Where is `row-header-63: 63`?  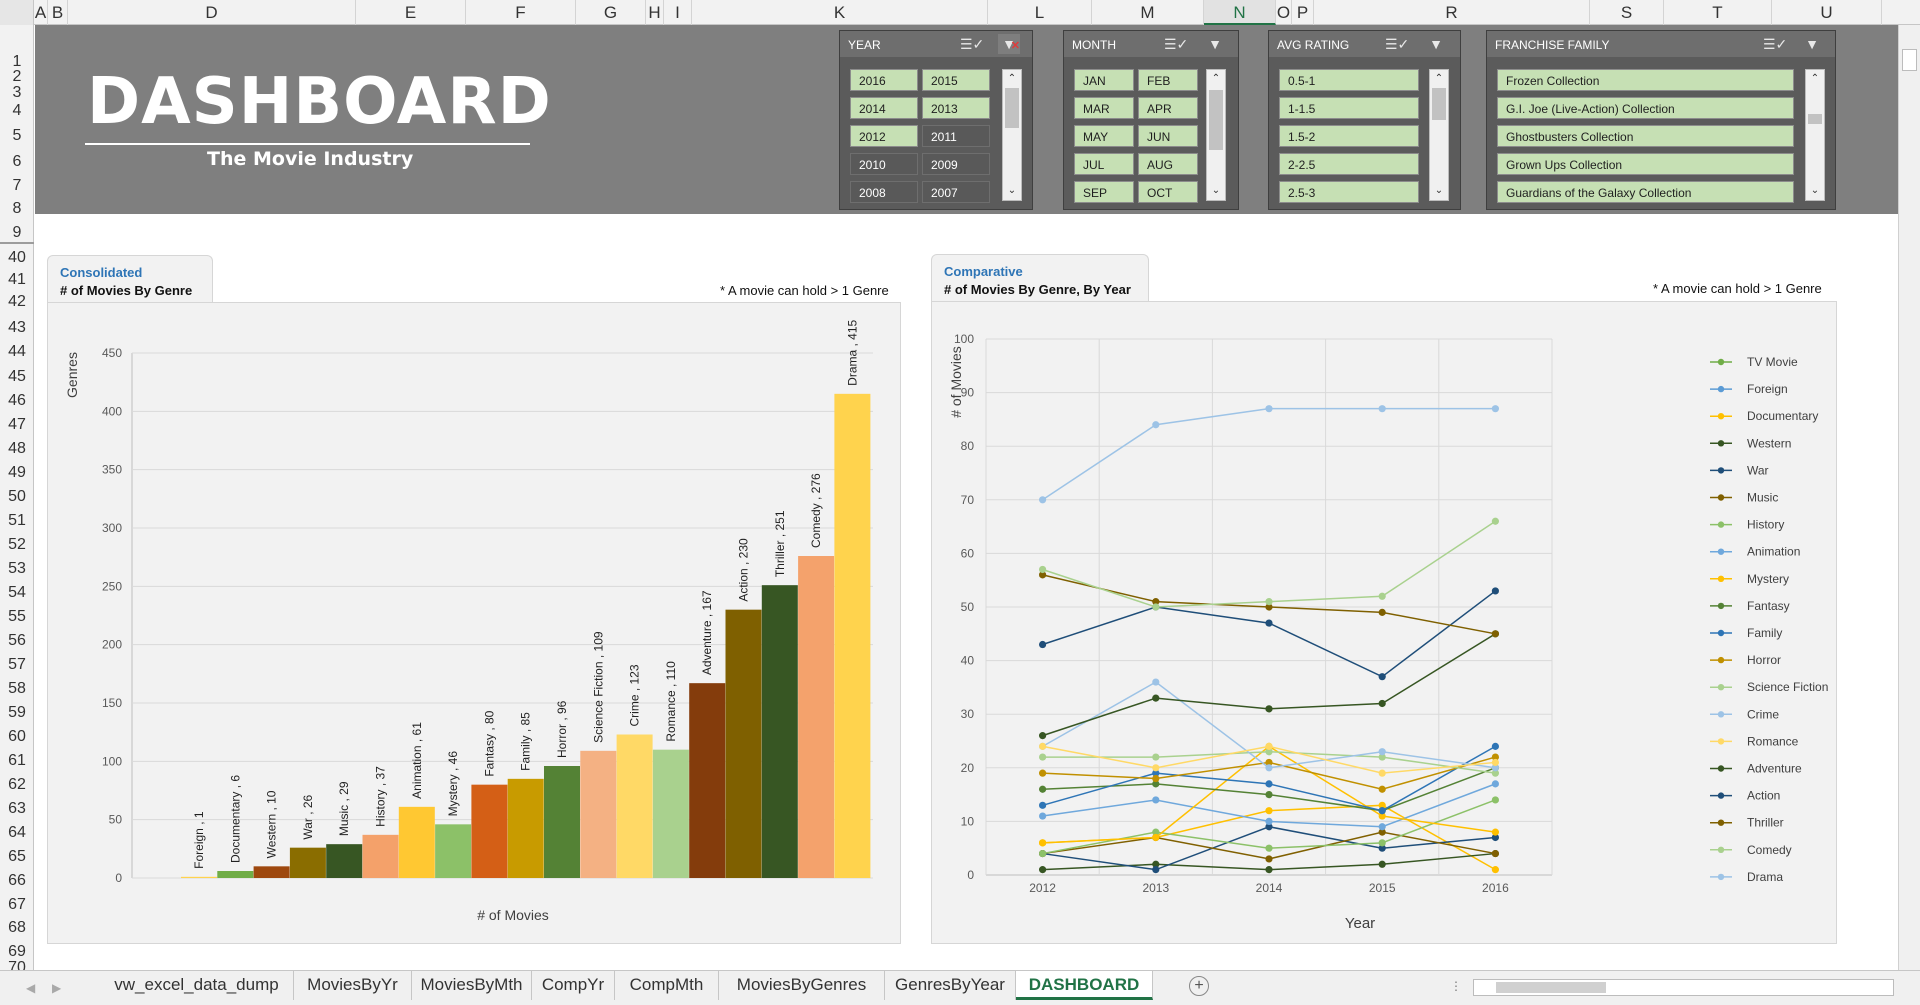
row-header-63: 63 is located at coordinates (17, 808).